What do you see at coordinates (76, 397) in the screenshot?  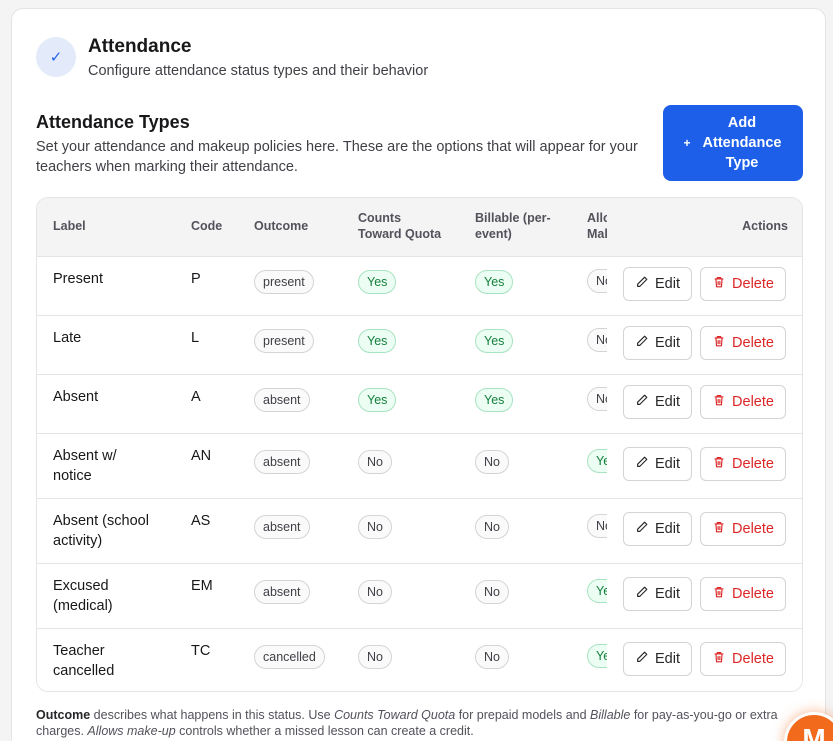 I see `row-label: Absent` at bounding box center [76, 397].